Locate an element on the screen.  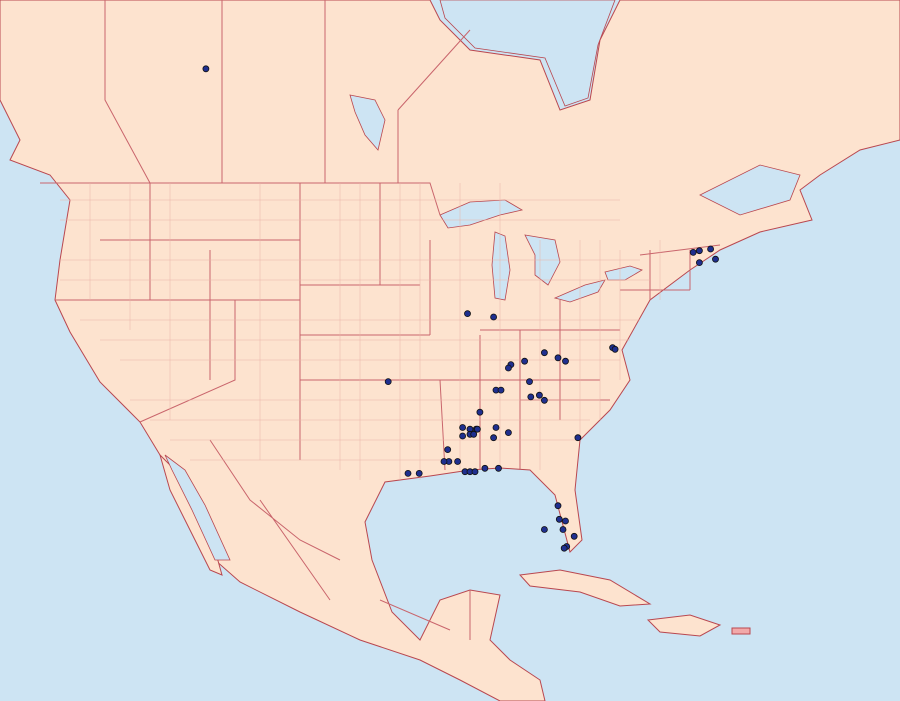
gulf-of-st-lawrence is located at coordinates (750, 190).